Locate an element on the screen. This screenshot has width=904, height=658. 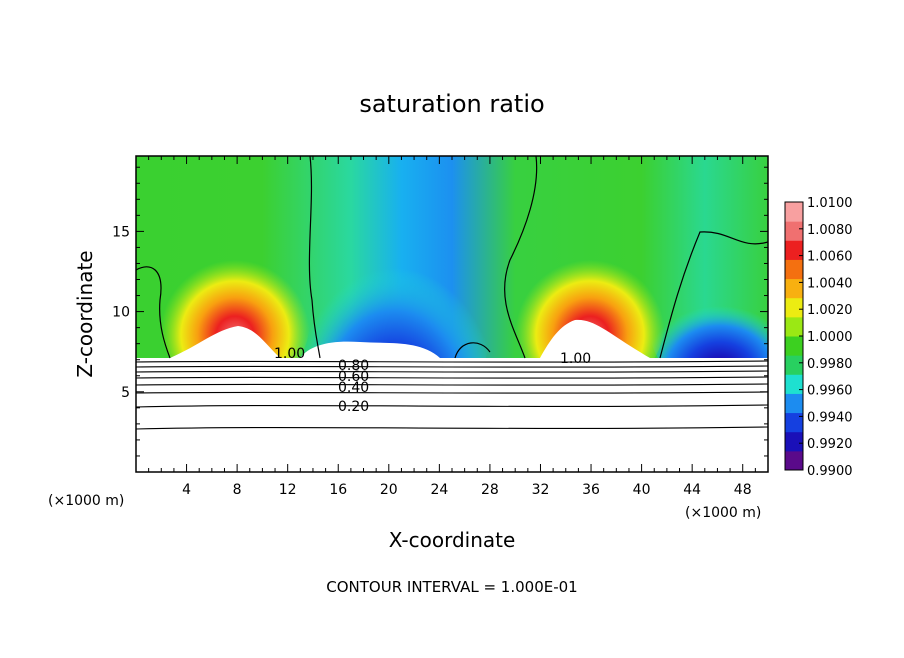
y-axis-title: Z-coordinate is located at coordinates (85, 313).